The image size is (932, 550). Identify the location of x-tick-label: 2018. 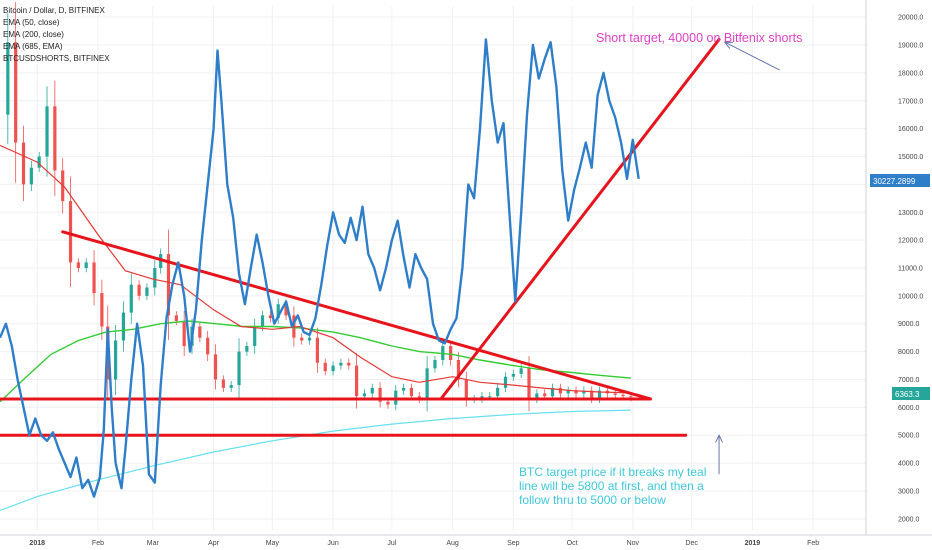
(37, 543).